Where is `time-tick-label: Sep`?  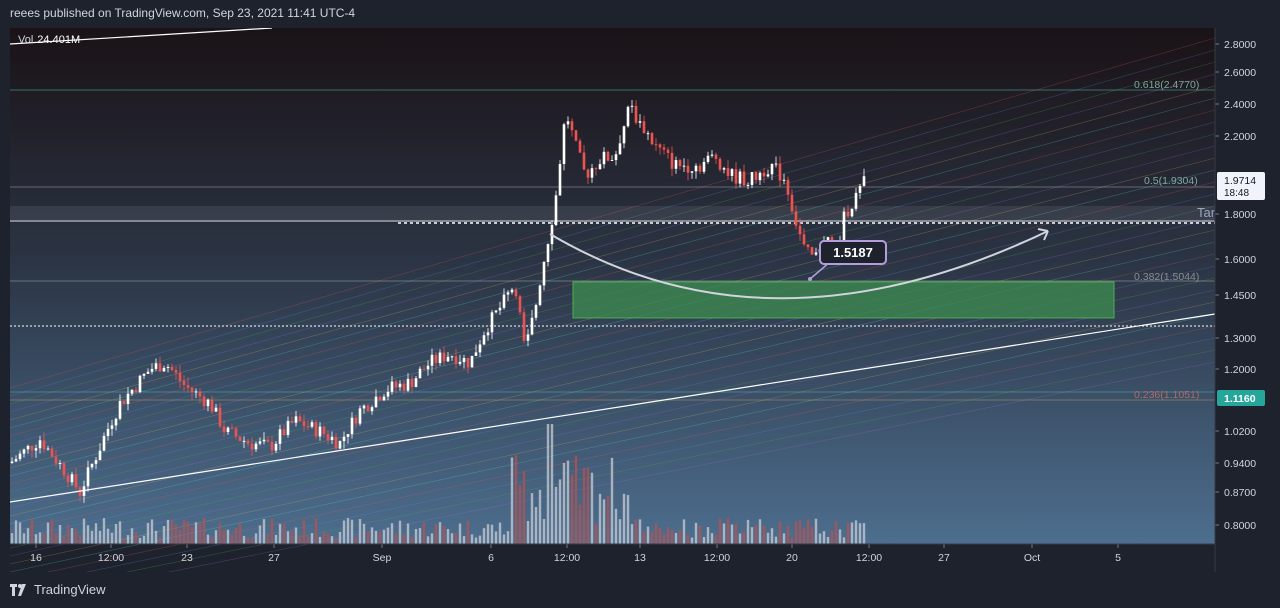
time-tick-label: Sep is located at coordinates (382, 558).